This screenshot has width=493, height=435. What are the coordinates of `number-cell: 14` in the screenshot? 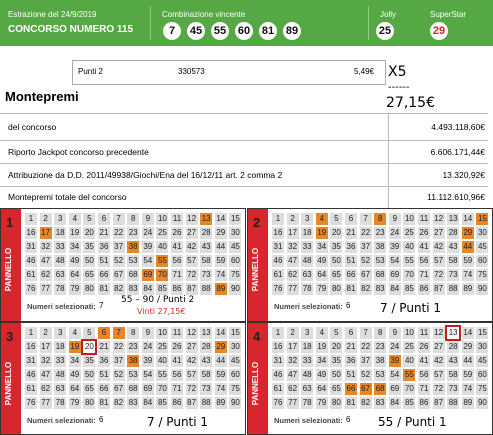 It's located at (220, 219).